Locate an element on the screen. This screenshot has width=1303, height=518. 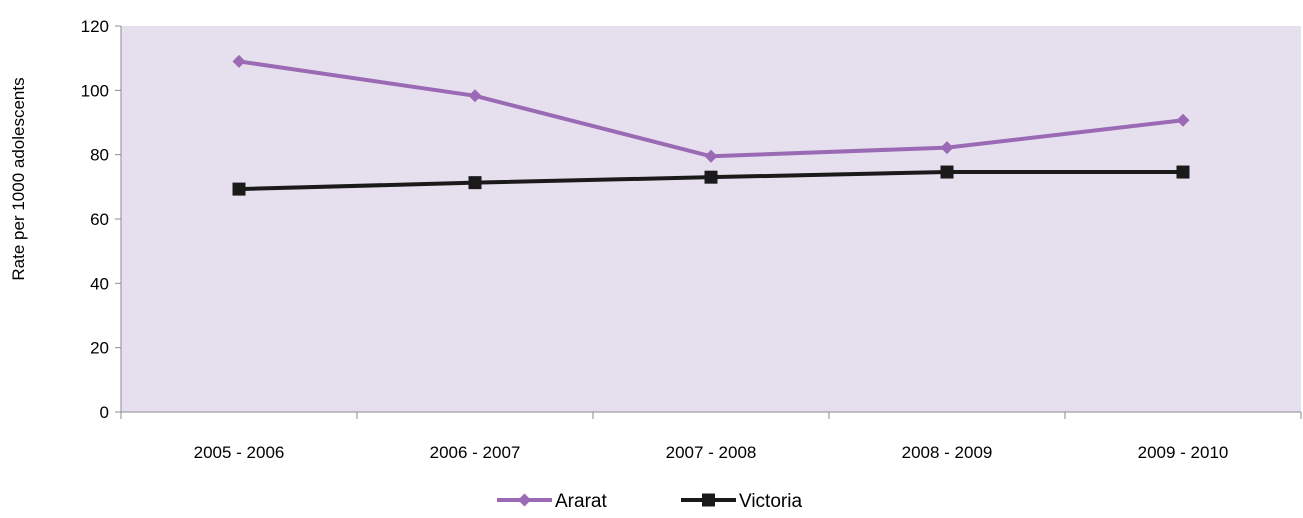
y-tick-label: 120 is located at coordinates (95, 26).